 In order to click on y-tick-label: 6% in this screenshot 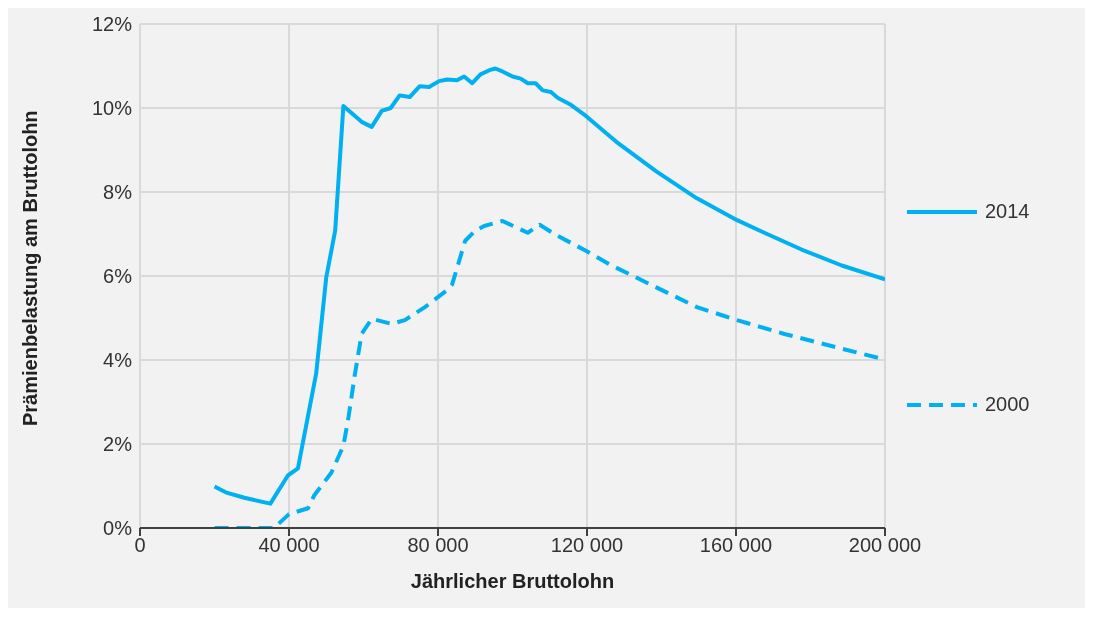, I will do `click(118, 276)`.